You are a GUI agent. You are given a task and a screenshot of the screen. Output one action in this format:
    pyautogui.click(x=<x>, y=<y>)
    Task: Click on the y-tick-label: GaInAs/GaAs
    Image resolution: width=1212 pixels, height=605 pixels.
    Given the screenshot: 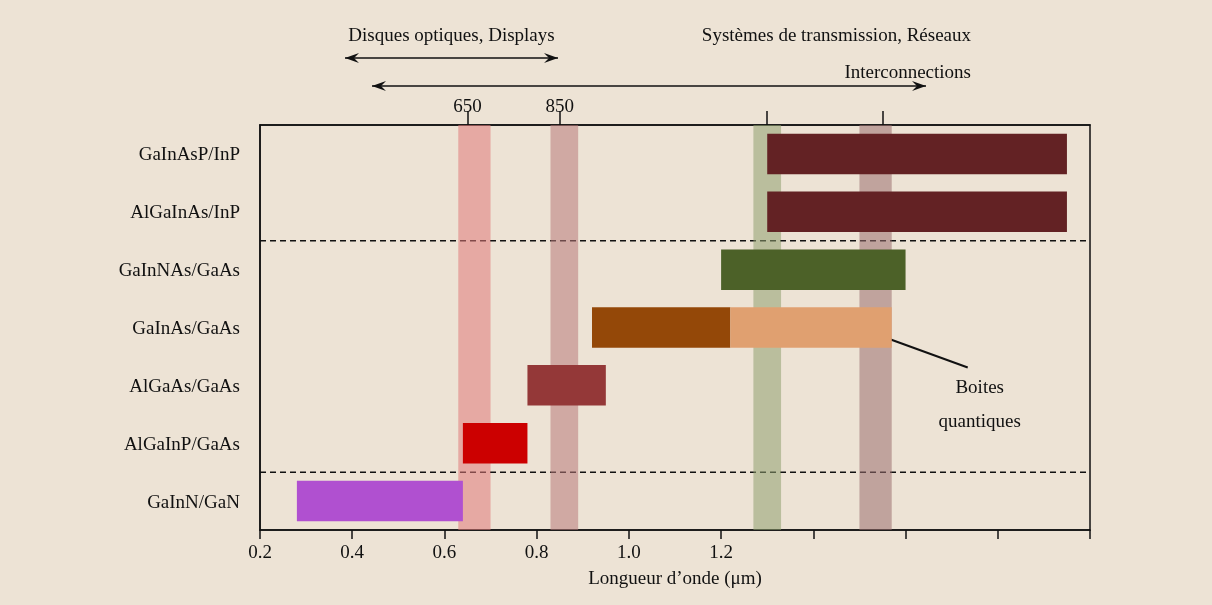 What is the action you would take?
    pyautogui.click(x=186, y=327)
    